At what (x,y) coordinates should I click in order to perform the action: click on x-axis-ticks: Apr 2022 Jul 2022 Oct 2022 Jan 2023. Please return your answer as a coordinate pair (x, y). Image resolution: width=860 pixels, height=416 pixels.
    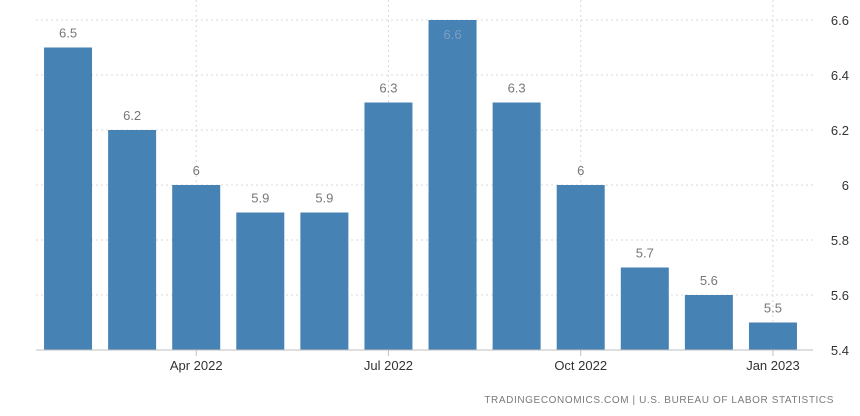
    Looking at the image, I should click on (485, 361).